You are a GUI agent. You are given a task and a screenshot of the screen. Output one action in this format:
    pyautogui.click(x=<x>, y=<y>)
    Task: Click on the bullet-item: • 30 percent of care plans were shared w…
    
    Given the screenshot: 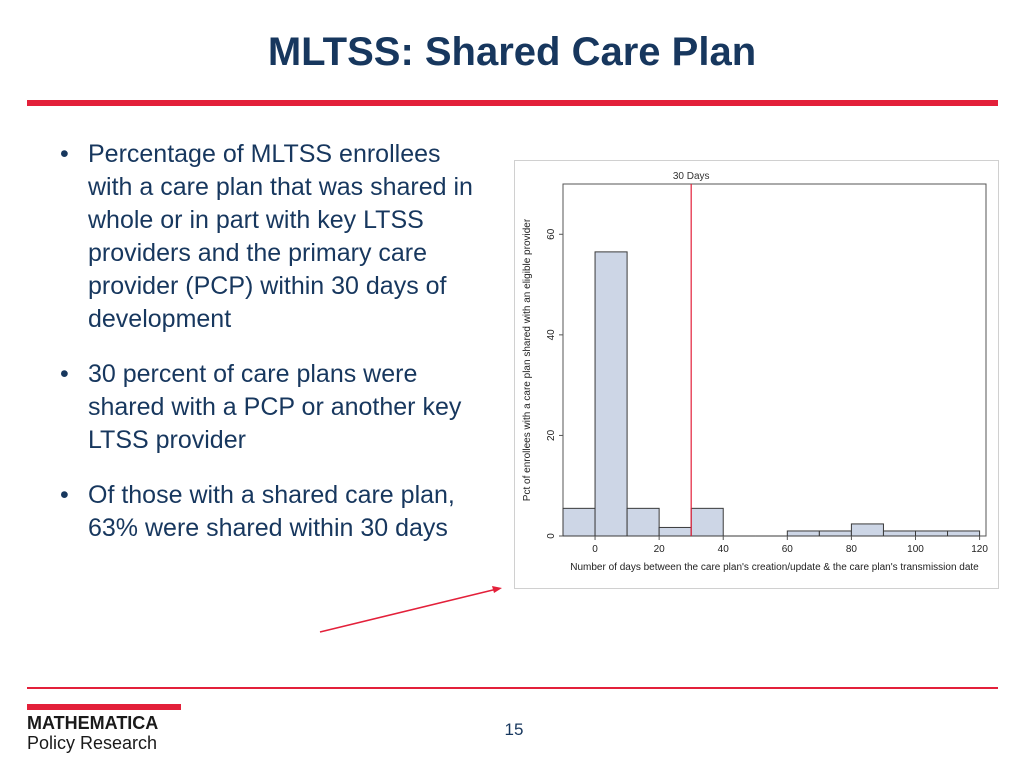 What is the action you would take?
    pyautogui.click(x=268, y=407)
    